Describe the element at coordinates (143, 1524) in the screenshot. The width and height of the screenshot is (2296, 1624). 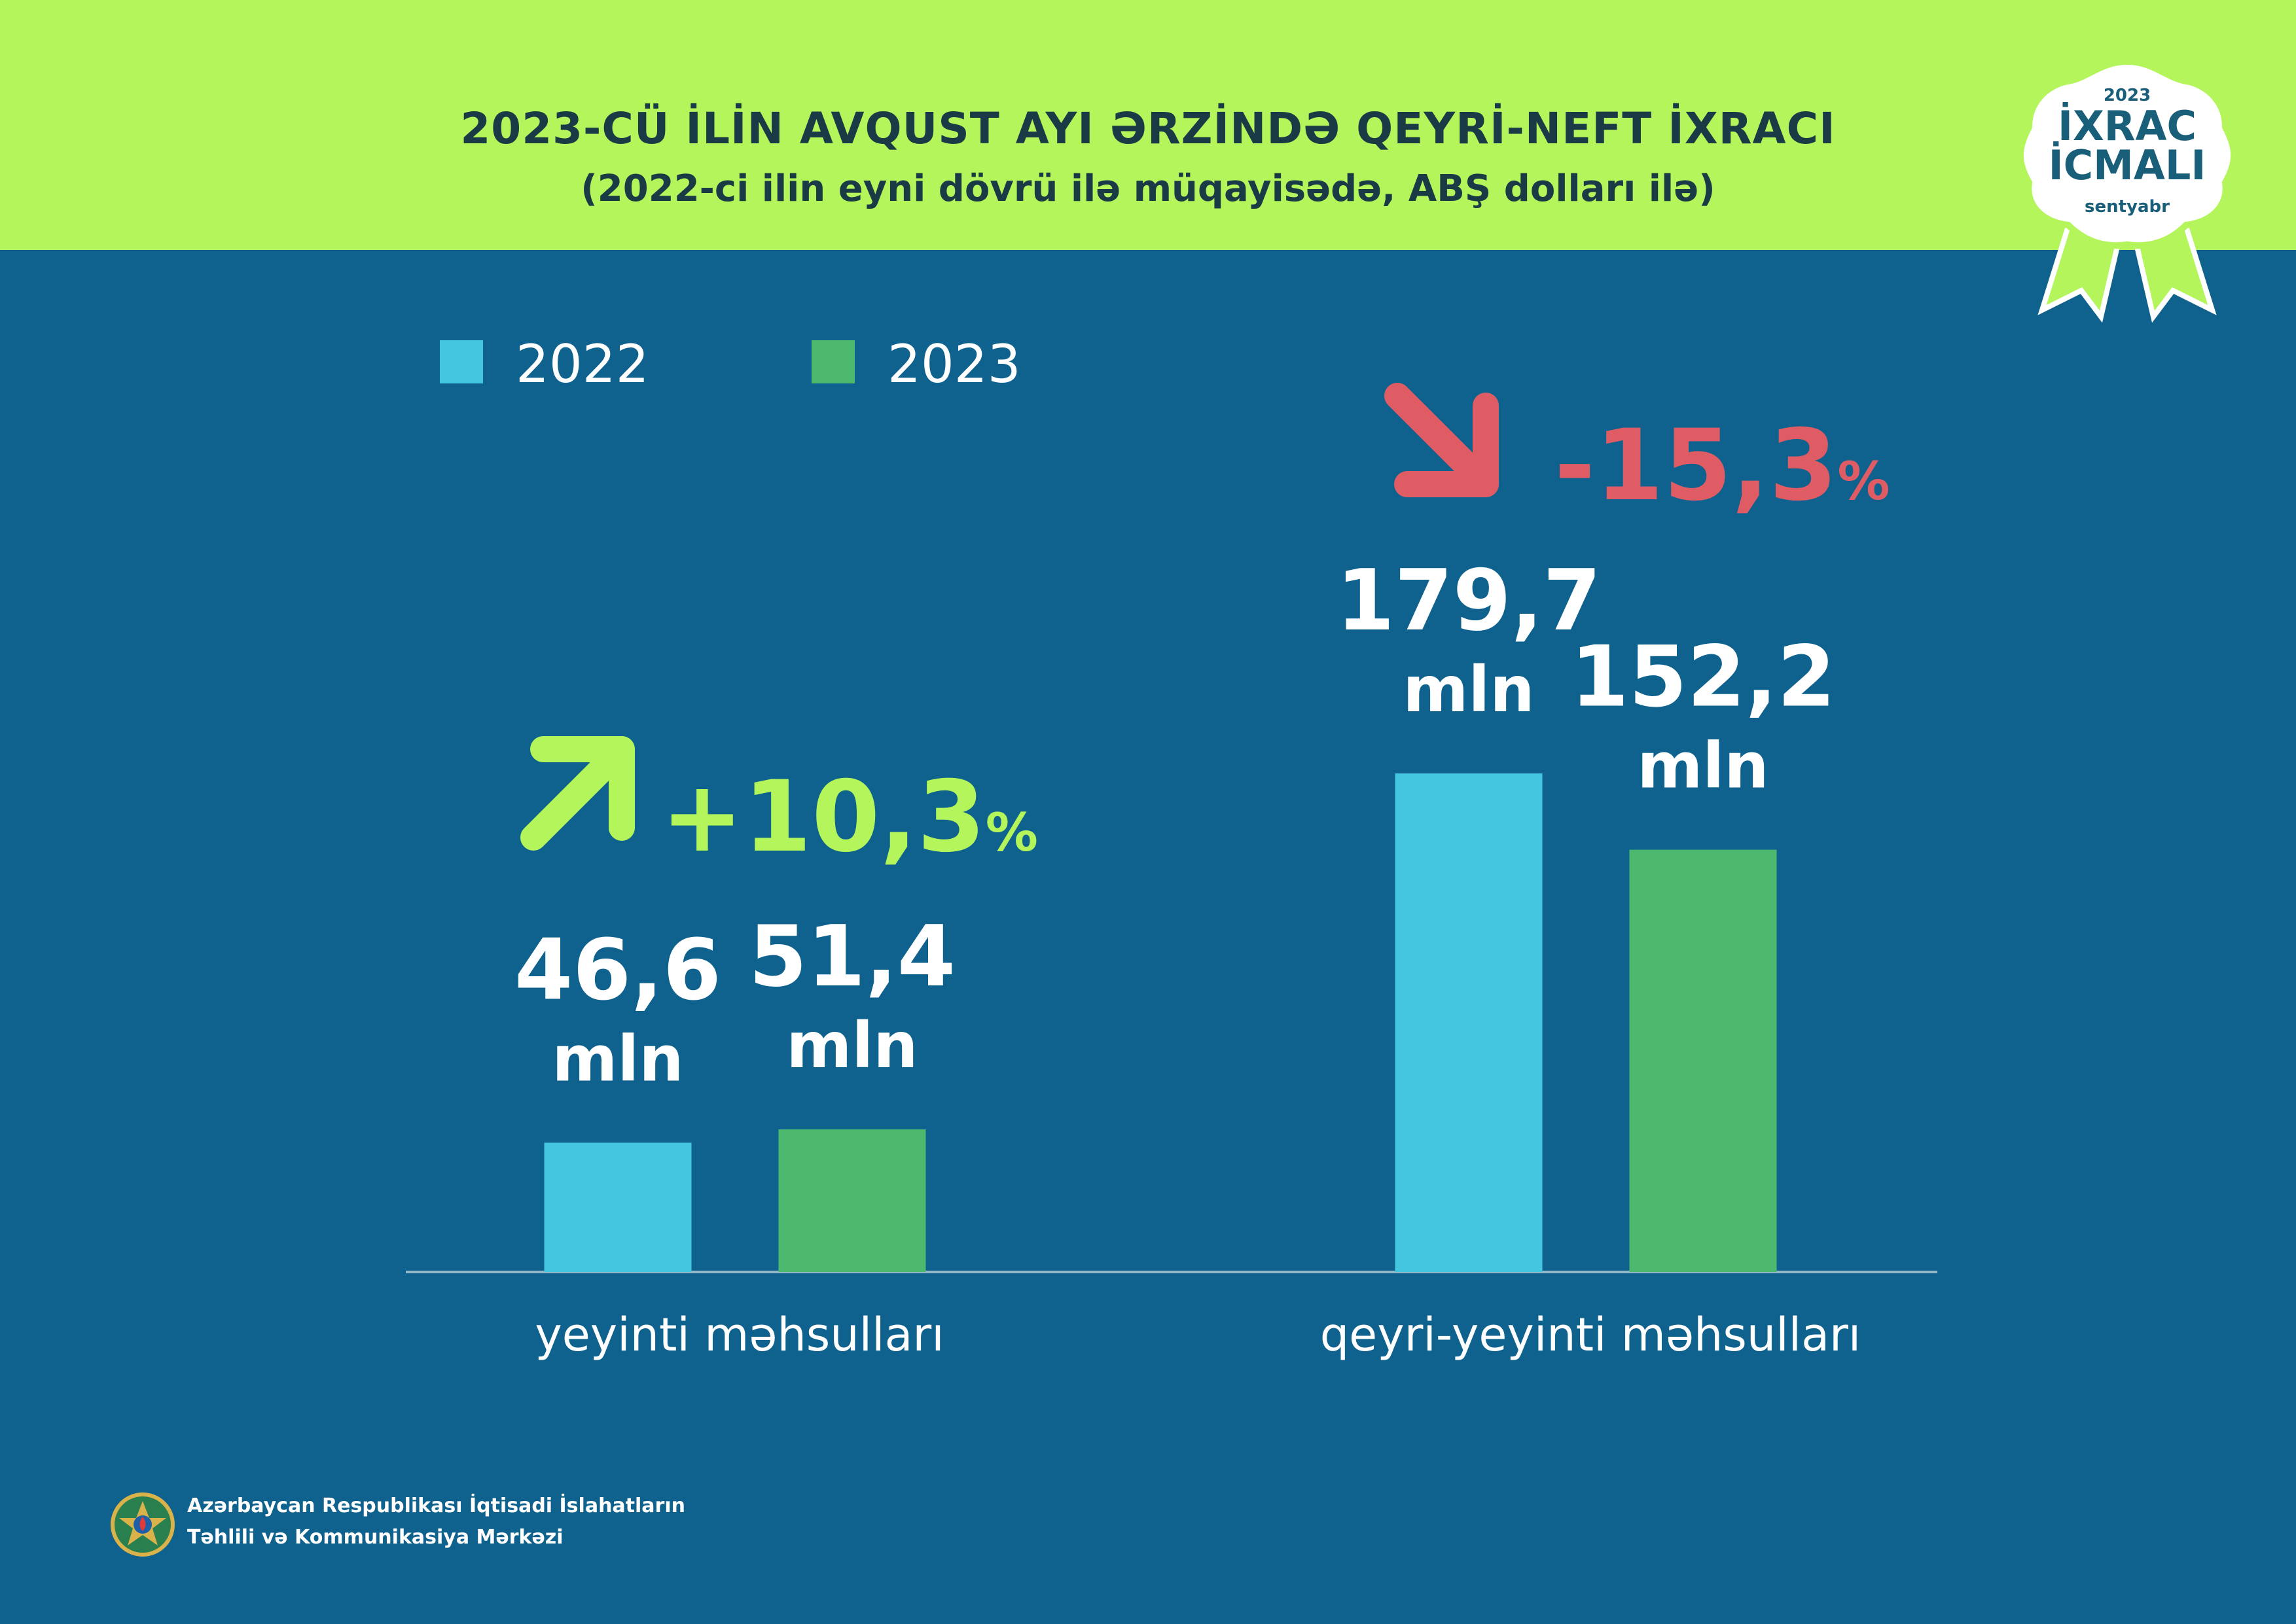
I see `state-emblem-icon` at that location.